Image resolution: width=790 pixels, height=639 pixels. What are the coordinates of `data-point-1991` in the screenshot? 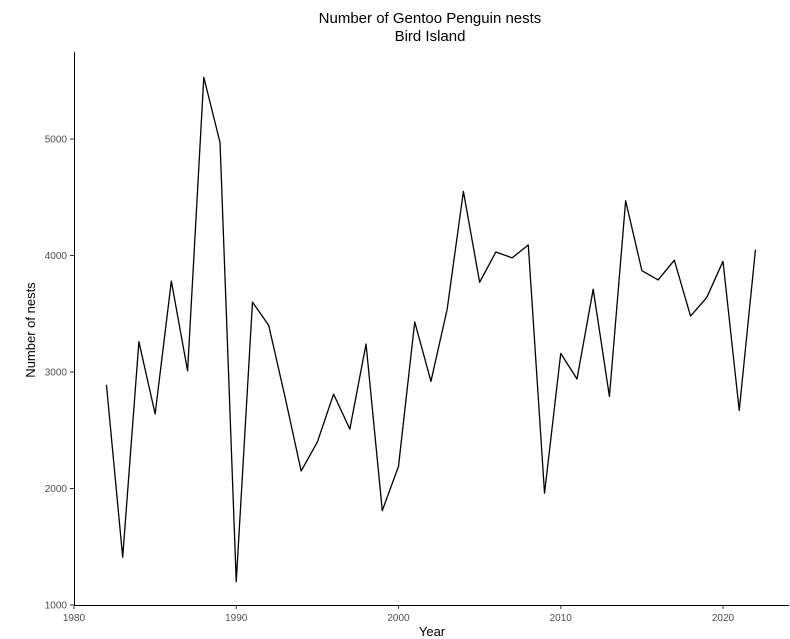 It's located at (252, 302).